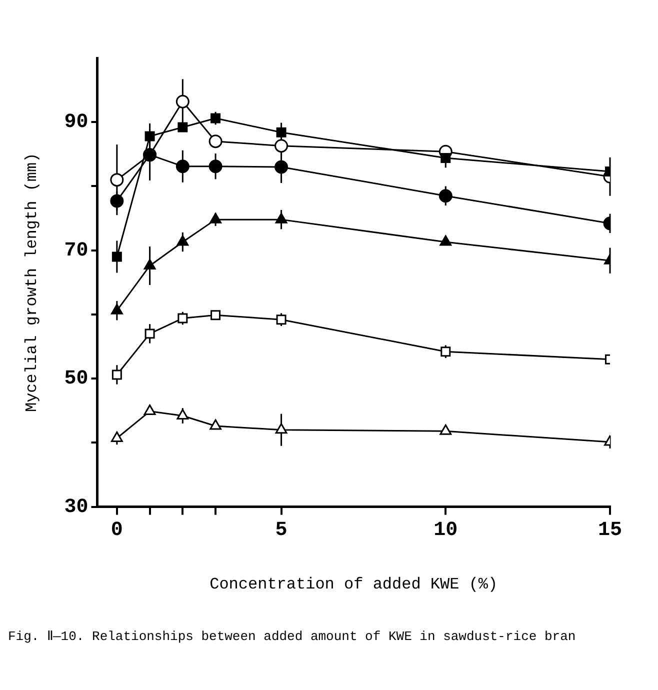 The height and width of the screenshot is (690, 658). What do you see at coordinates (610, 530) in the screenshot?
I see `x-tick-label: 15` at bounding box center [610, 530].